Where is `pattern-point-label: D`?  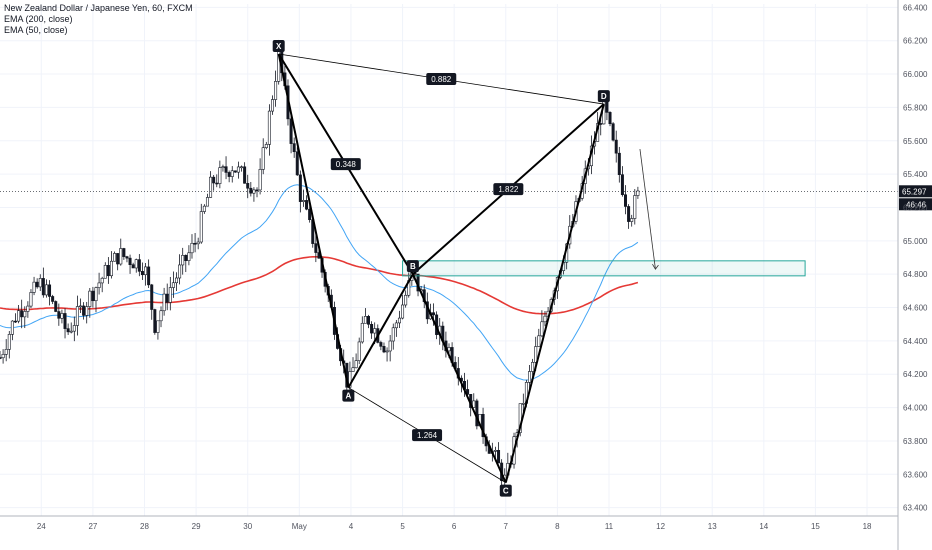
pattern-point-label: D is located at coordinates (604, 96).